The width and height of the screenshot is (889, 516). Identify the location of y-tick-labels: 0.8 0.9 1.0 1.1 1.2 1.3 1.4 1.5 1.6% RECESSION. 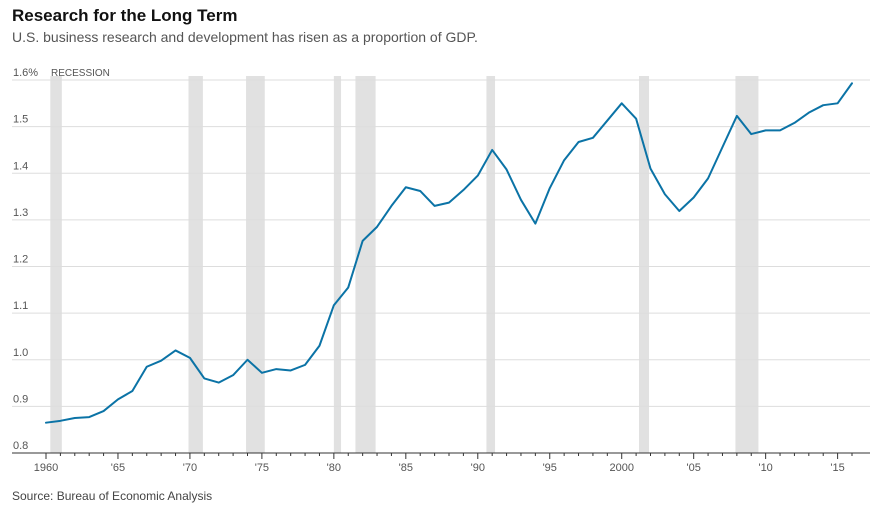
(61, 259).